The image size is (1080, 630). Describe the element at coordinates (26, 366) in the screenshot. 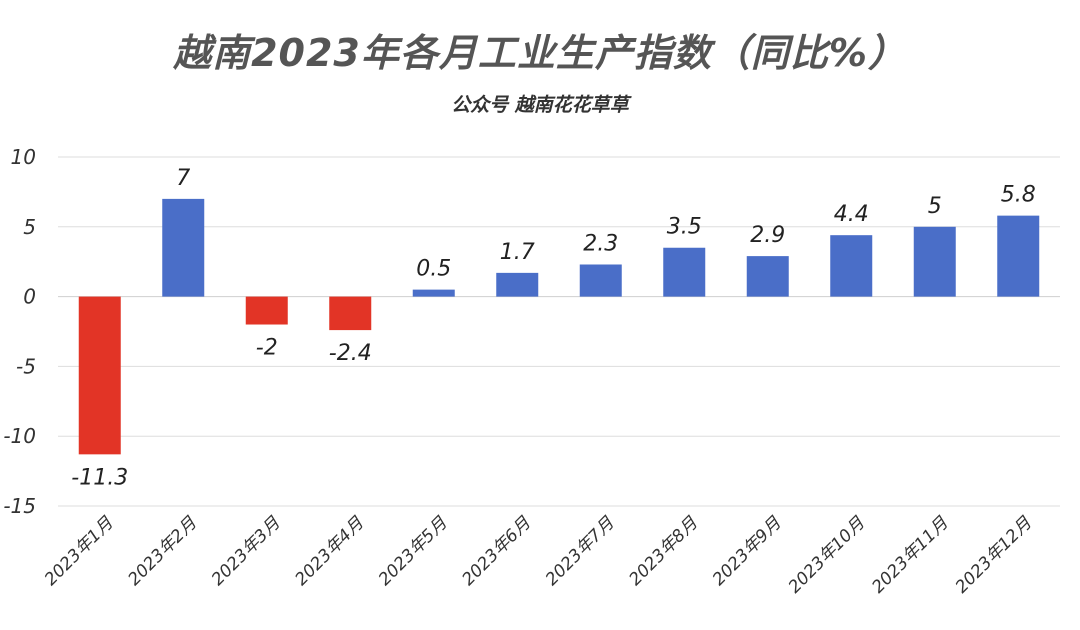

I see `y-tick-label: -5` at that location.